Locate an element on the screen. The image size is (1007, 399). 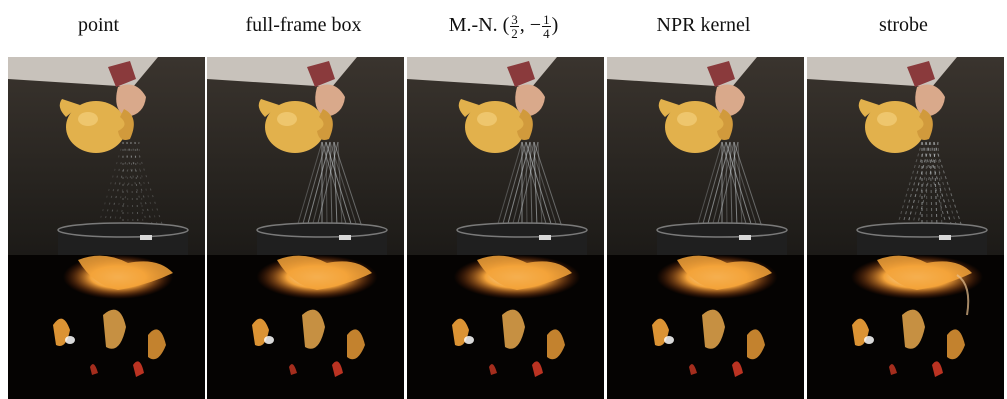
panel-pitcher-full-frame-box is located at coordinates (305, 156).